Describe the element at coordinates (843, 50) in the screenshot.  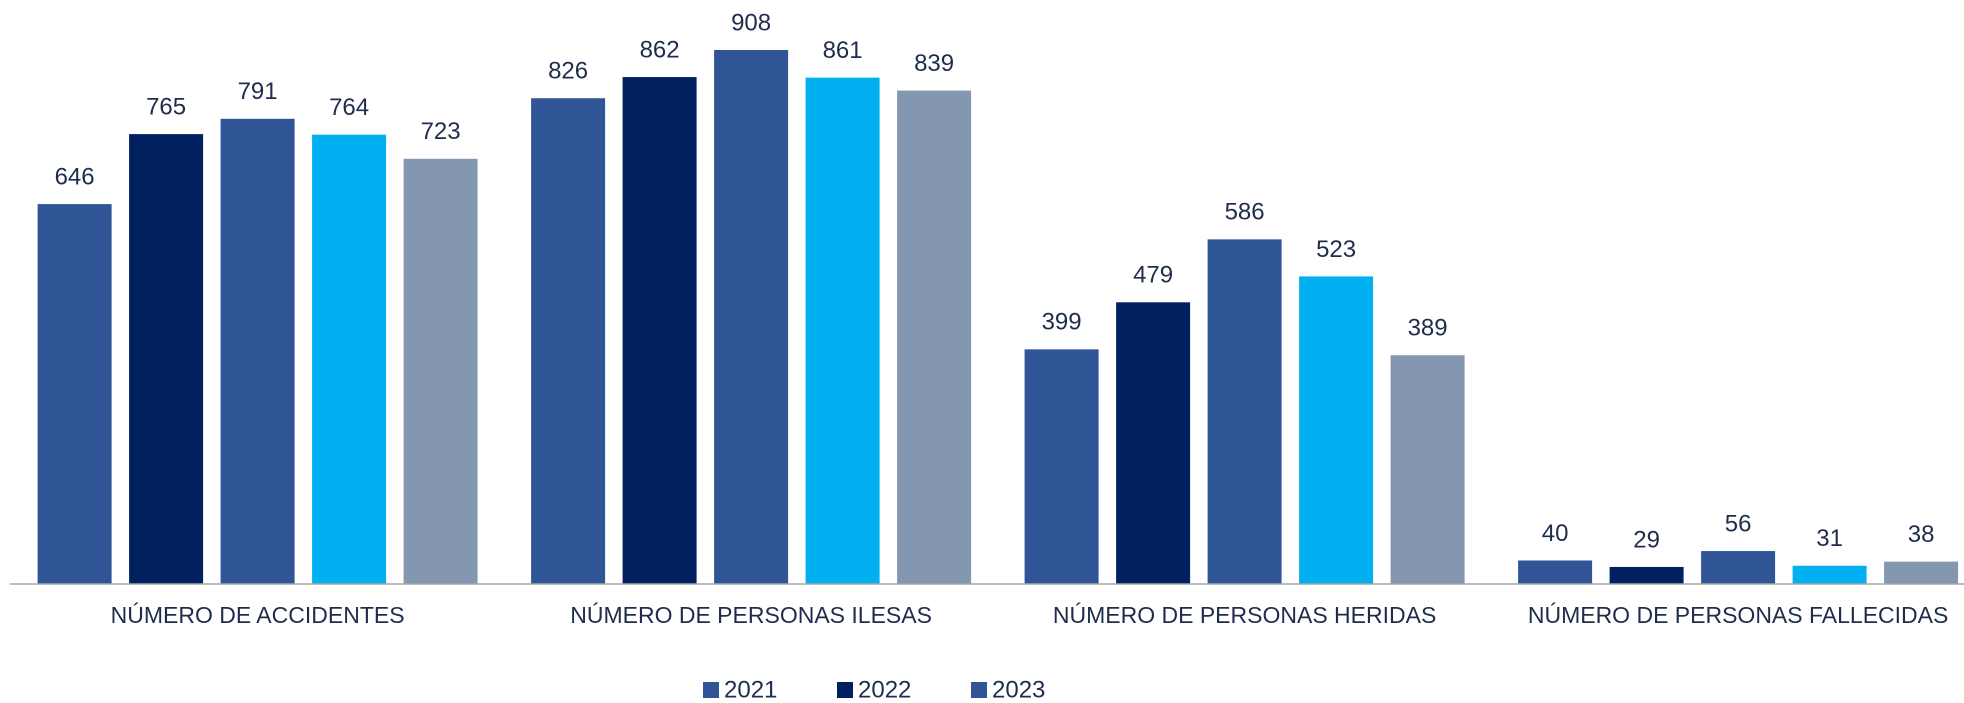
I see `value-label: 861` at that location.